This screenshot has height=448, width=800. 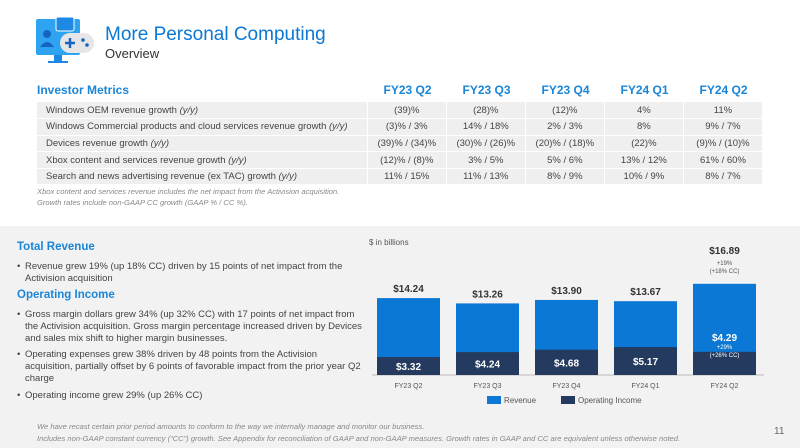 What do you see at coordinates (98, 143) in the screenshot?
I see `metric-name: Devices revenue growth` at bounding box center [98, 143].